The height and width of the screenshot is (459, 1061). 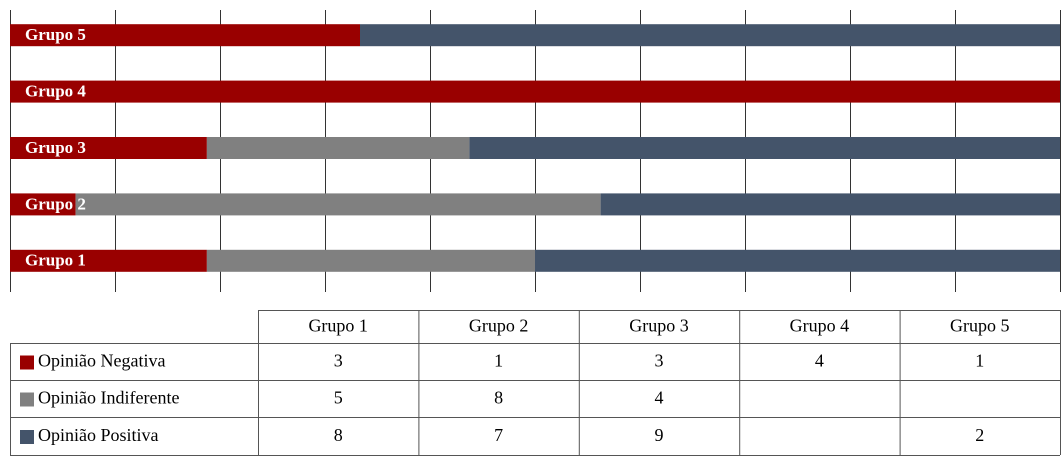 I want to click on table-value: 5, so click(x=338, y=398).